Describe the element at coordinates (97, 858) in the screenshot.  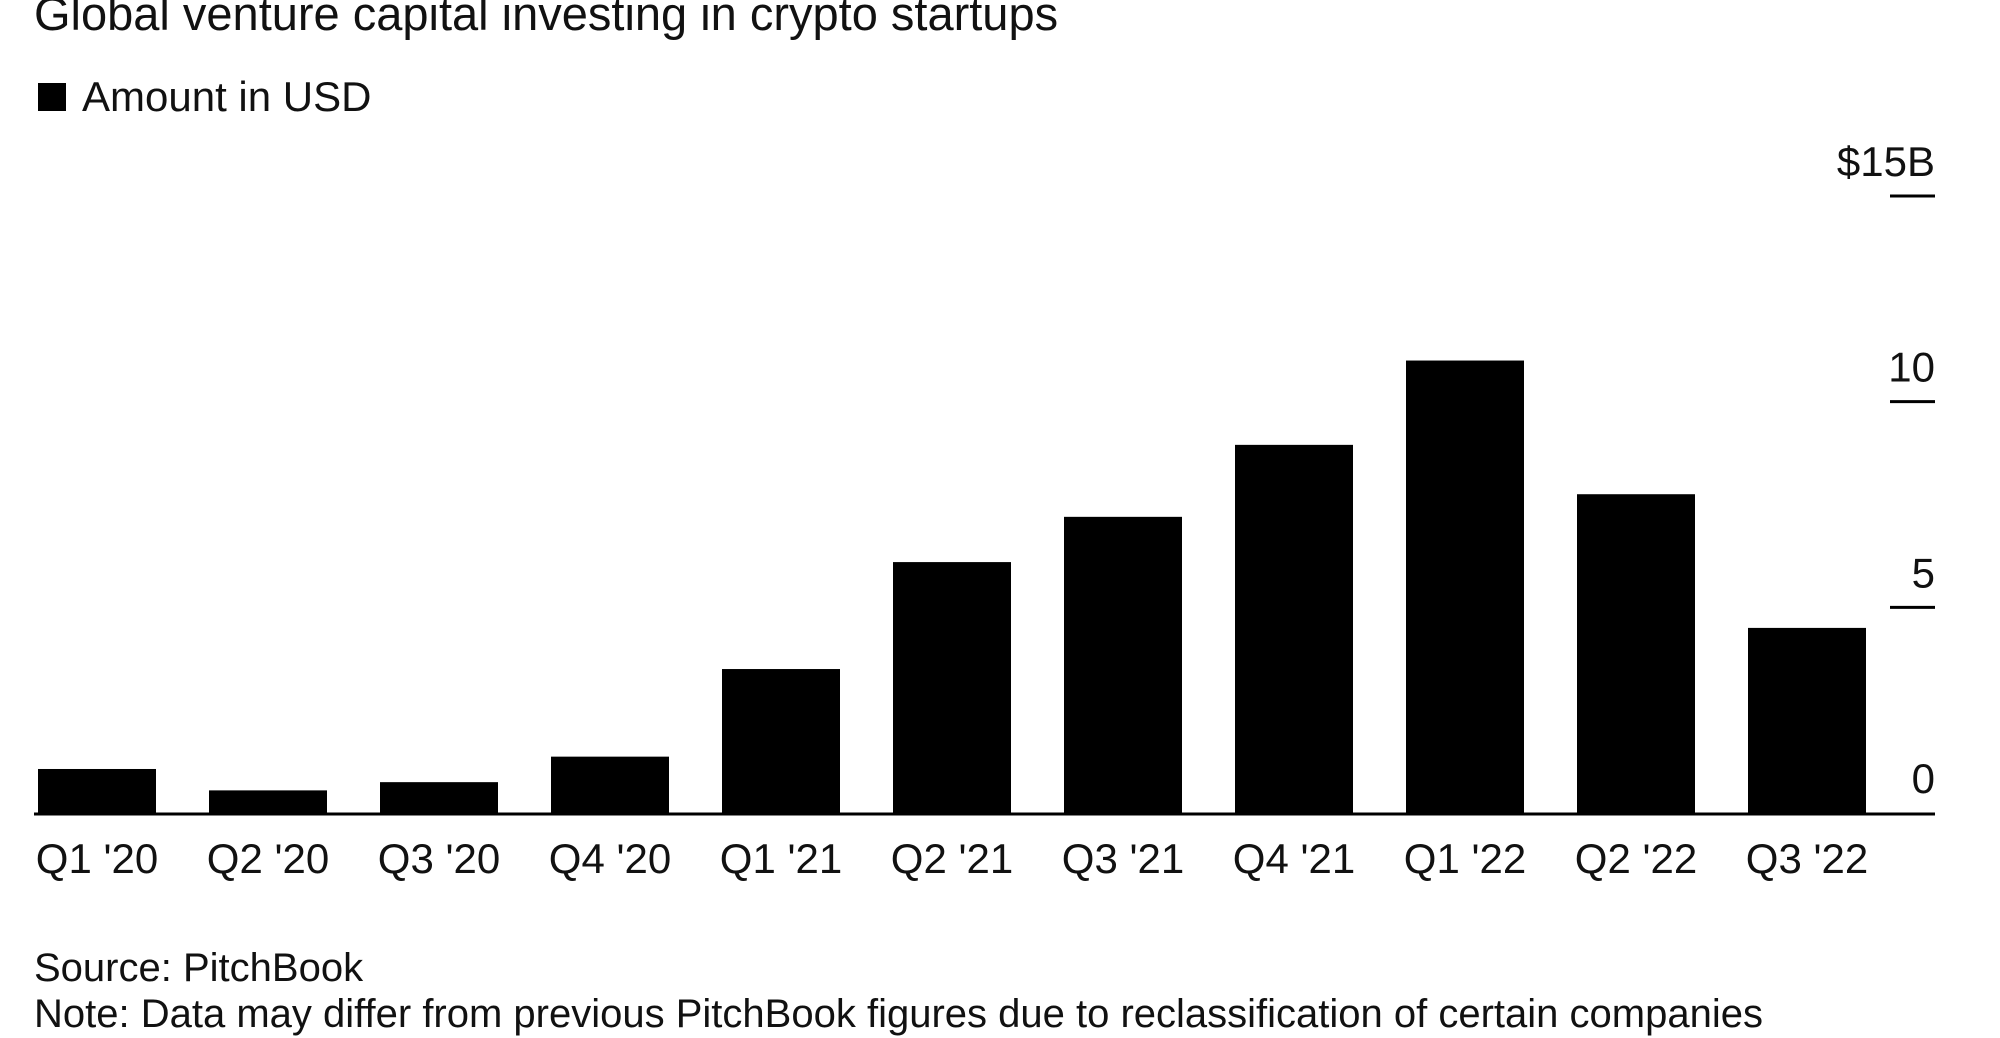
I see `x-tick-label: Q1 '20` at that location.